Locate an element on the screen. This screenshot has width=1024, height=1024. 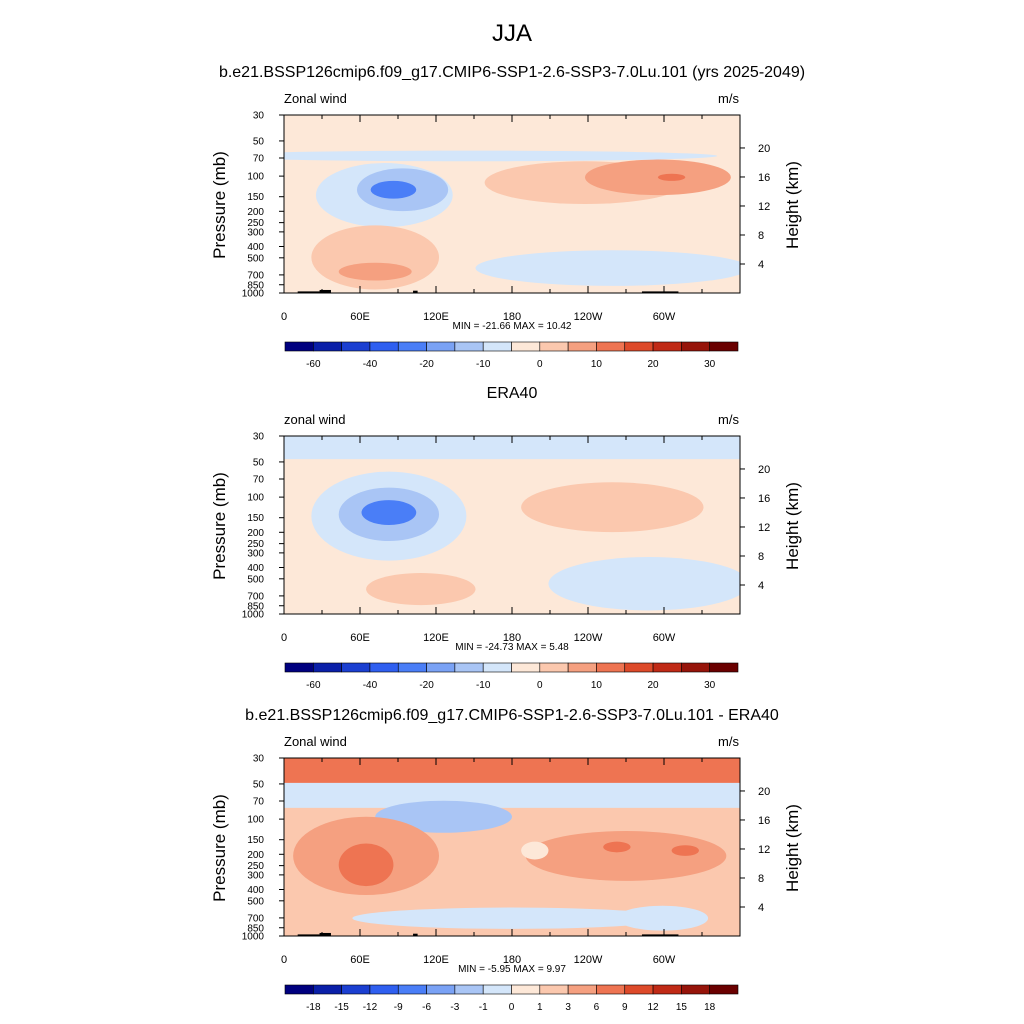
panel-1-contour-field is located at coordinates (512, 204).